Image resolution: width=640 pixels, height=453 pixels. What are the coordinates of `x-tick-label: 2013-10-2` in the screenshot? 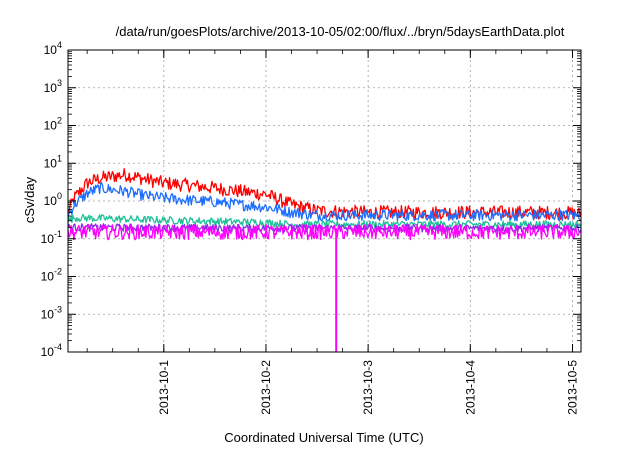 It's located at (266, 387).